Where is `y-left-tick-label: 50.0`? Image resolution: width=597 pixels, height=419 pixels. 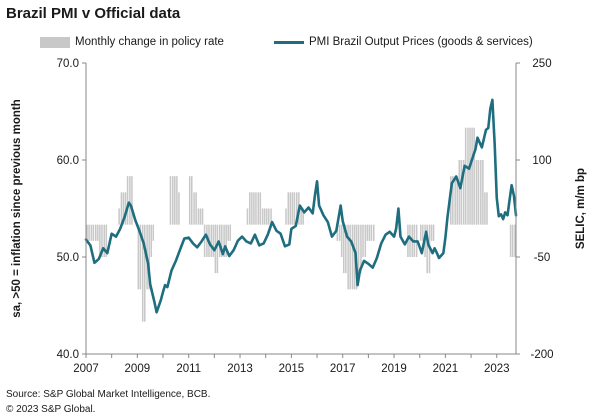 y-left-tick-label: 50.0 is located at coordinates (68, 258).